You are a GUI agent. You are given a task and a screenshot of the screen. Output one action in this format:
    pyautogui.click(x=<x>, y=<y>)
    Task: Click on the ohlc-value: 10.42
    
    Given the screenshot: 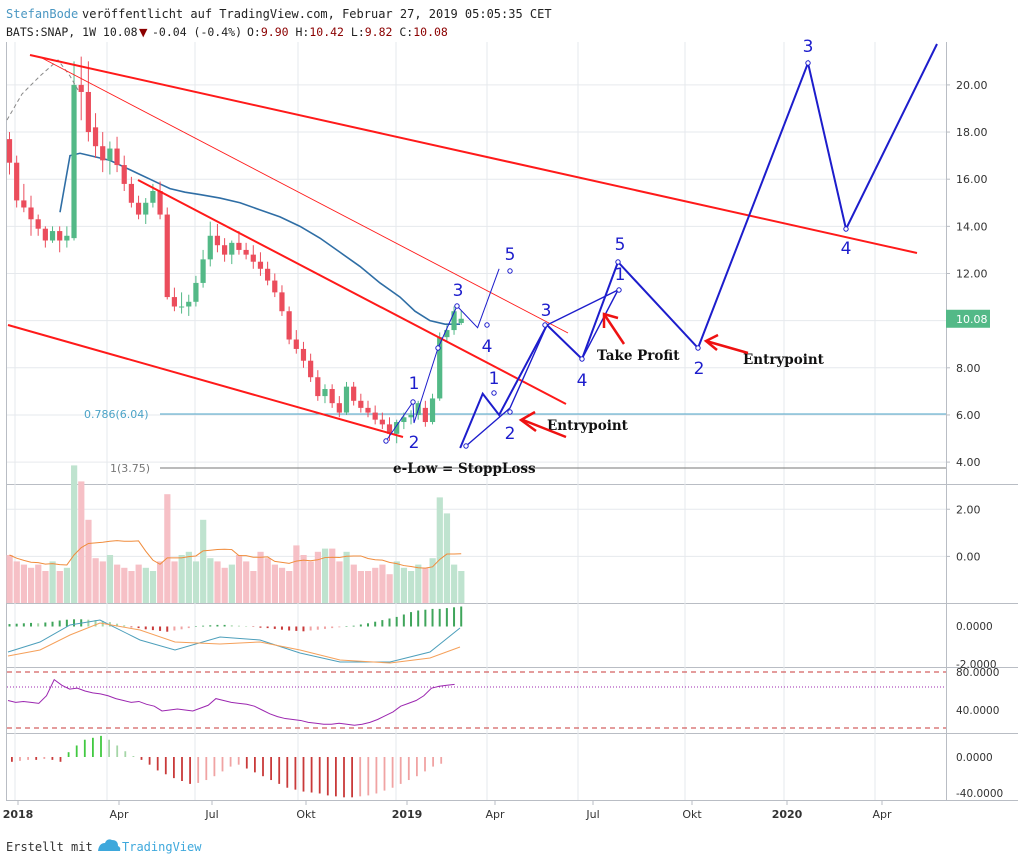 What is the action you would take?
    pyautogui.click(x=326, y=32)
    